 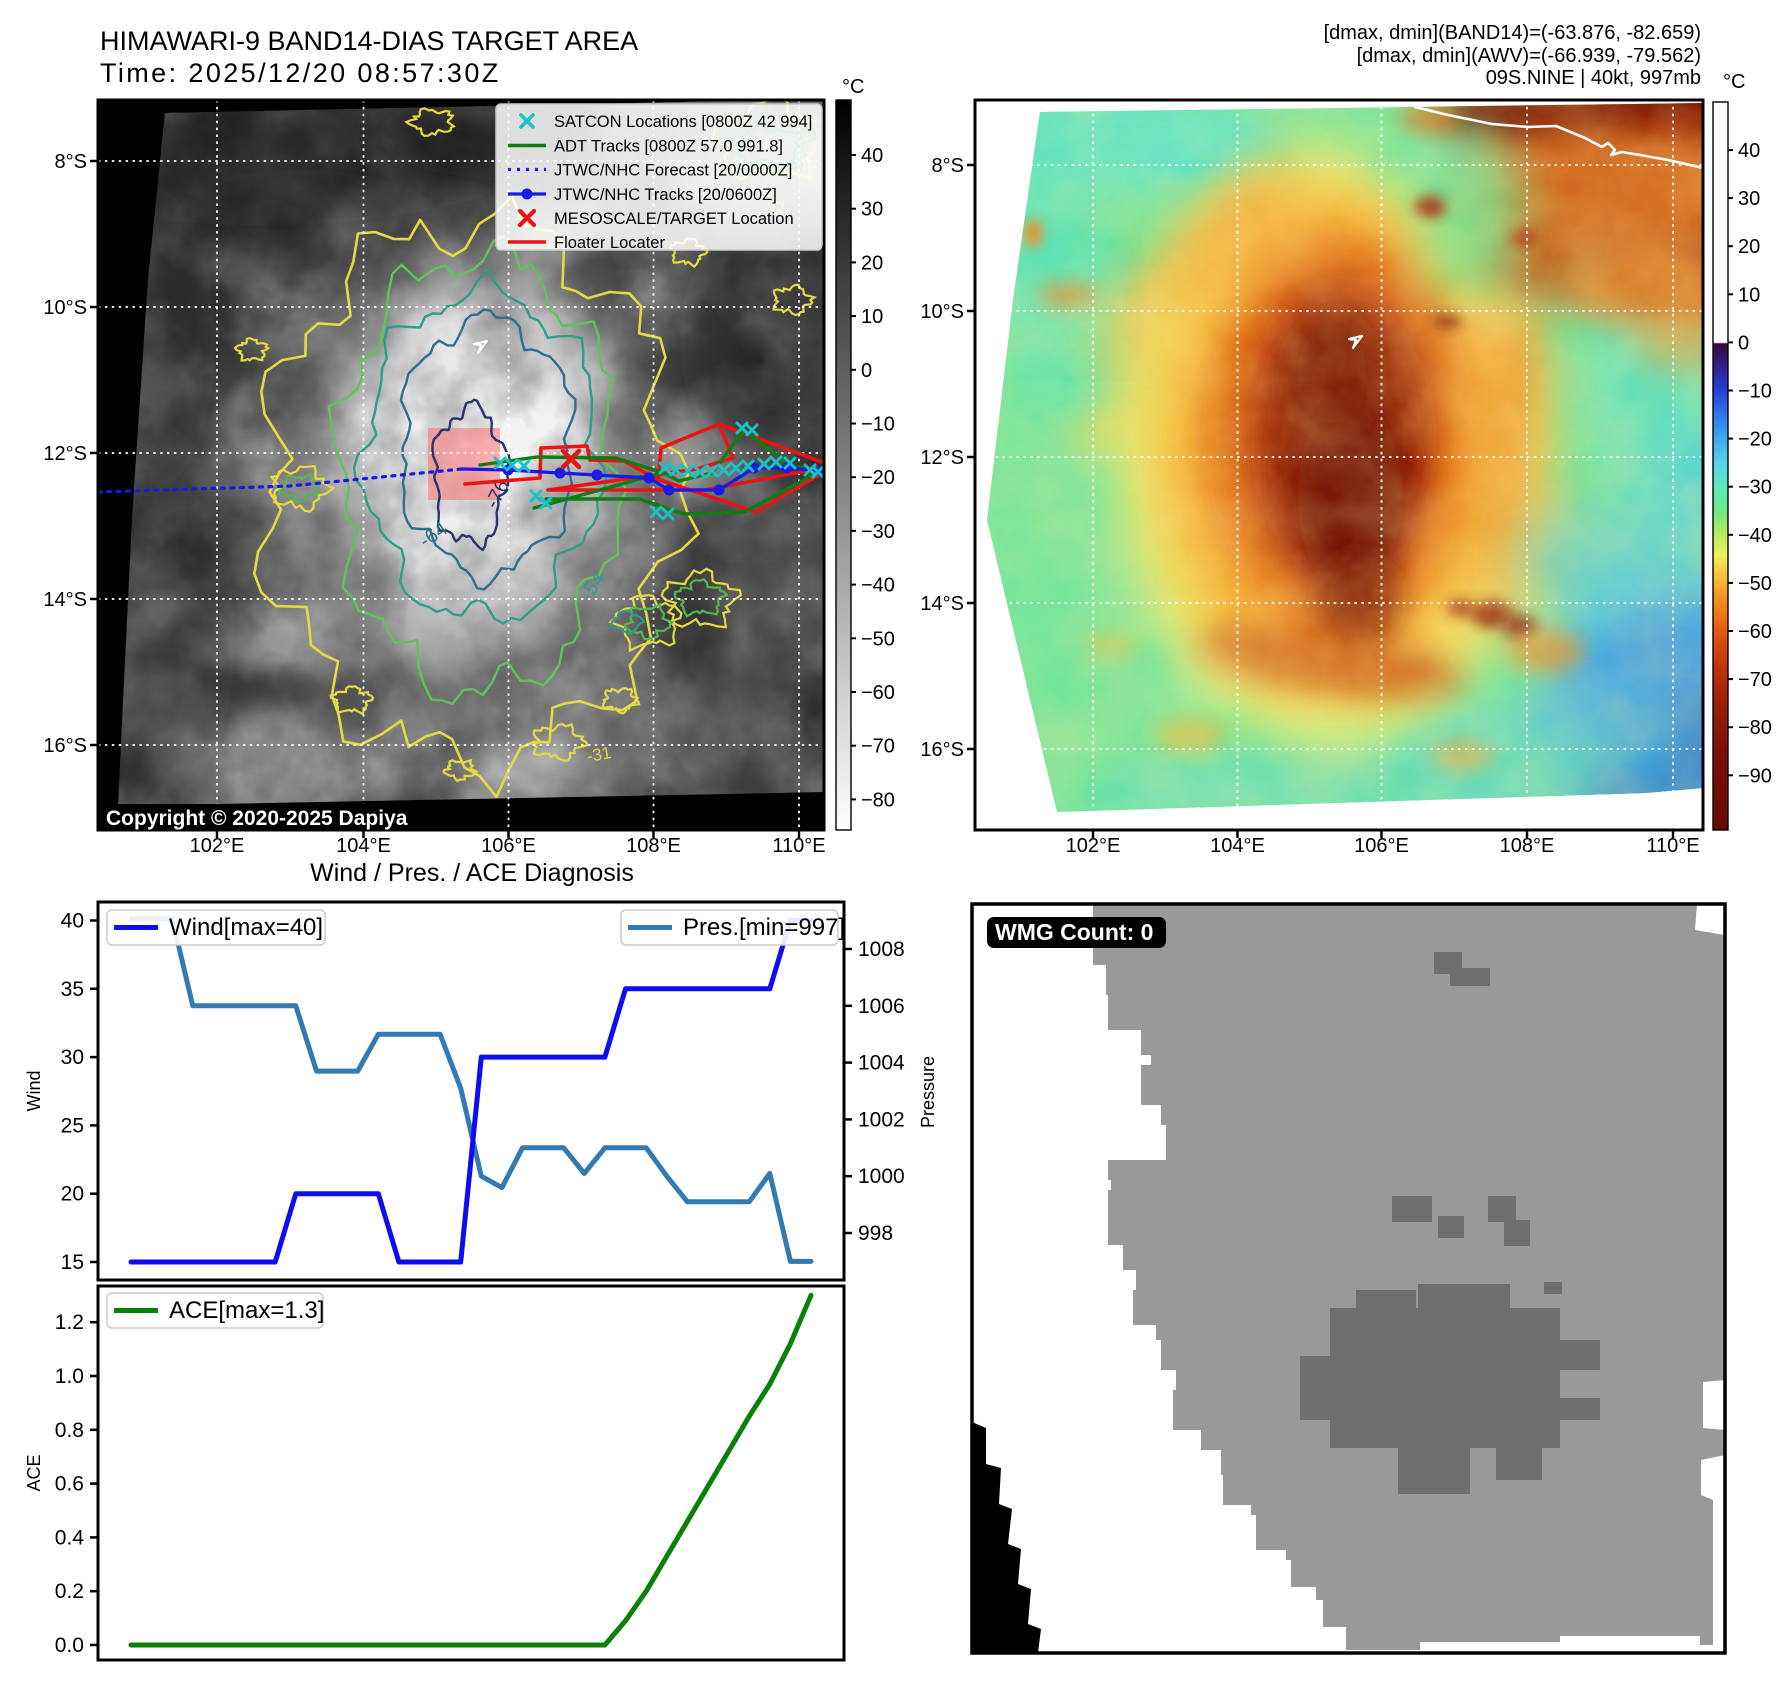 I want to click on svg-text: Wind / Pres. / ACE Diagnosis, so click(x=472, y=873).